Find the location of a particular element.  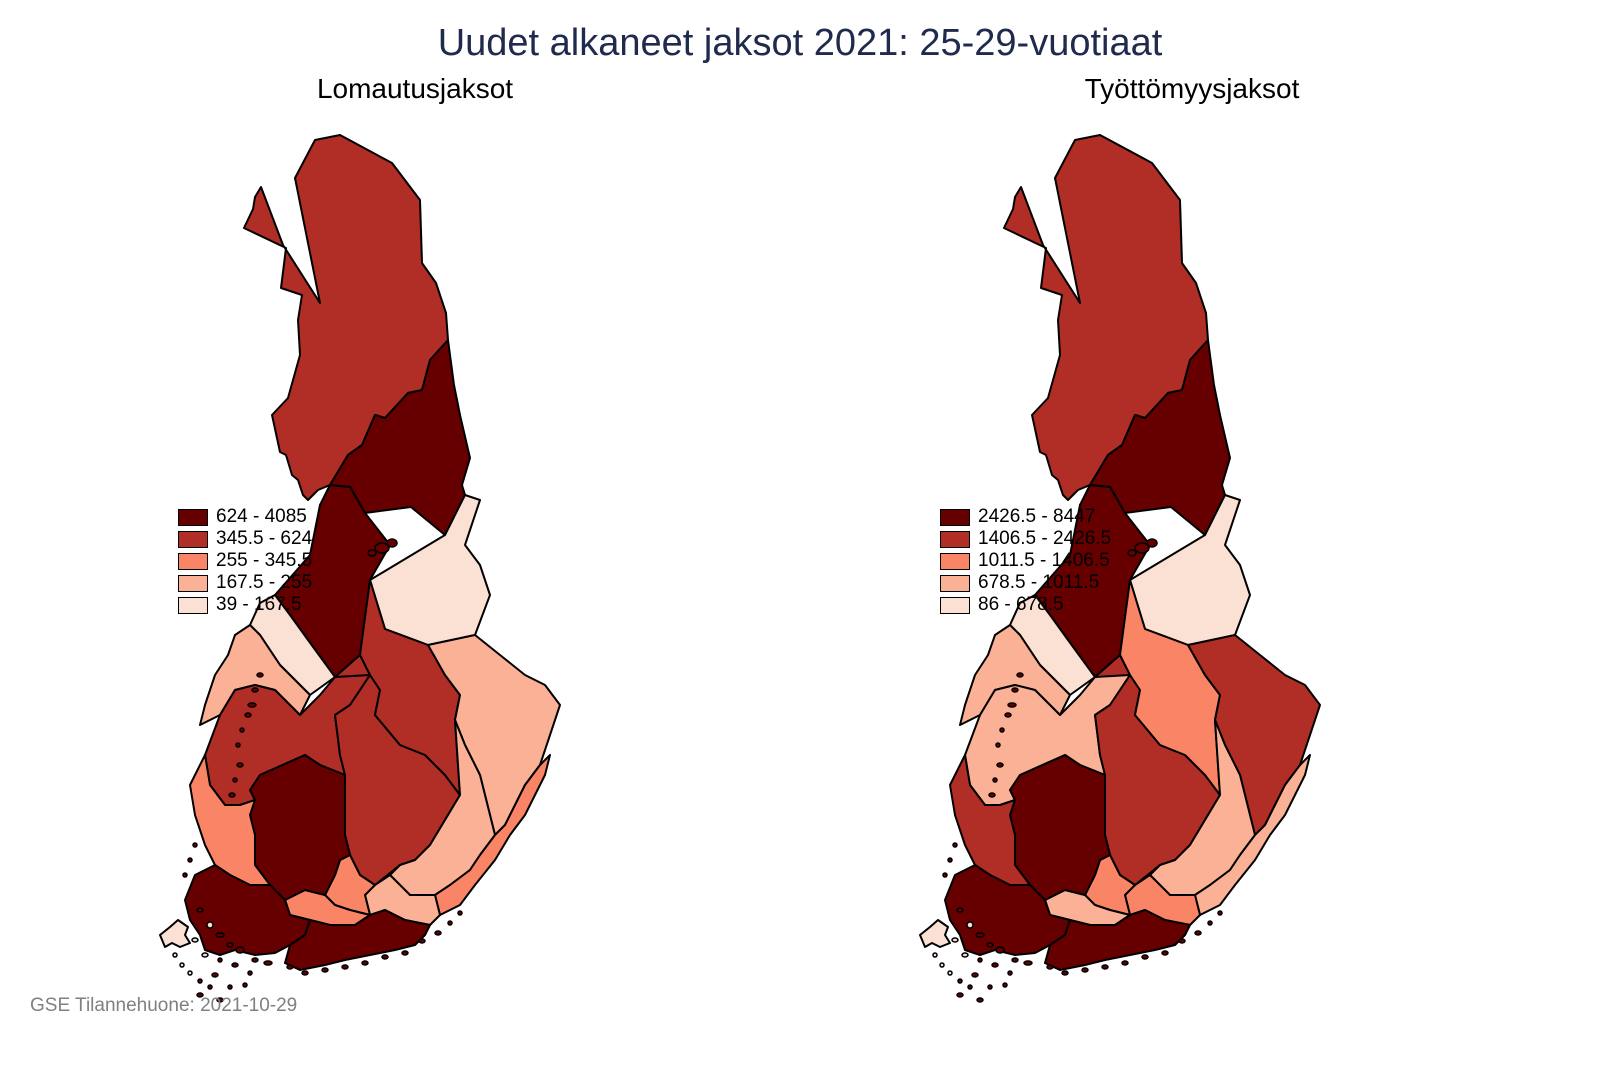

legend-entry: 167.5 - 255 is located at coordinates (245, 583).